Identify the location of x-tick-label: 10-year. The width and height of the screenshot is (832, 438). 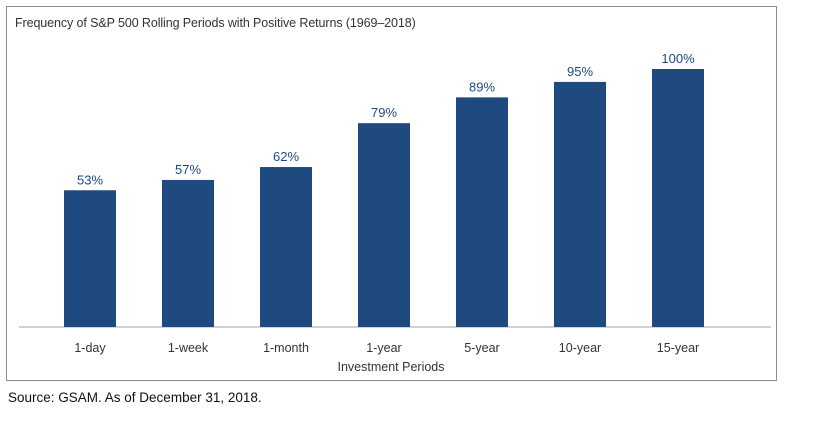
(580, 348).